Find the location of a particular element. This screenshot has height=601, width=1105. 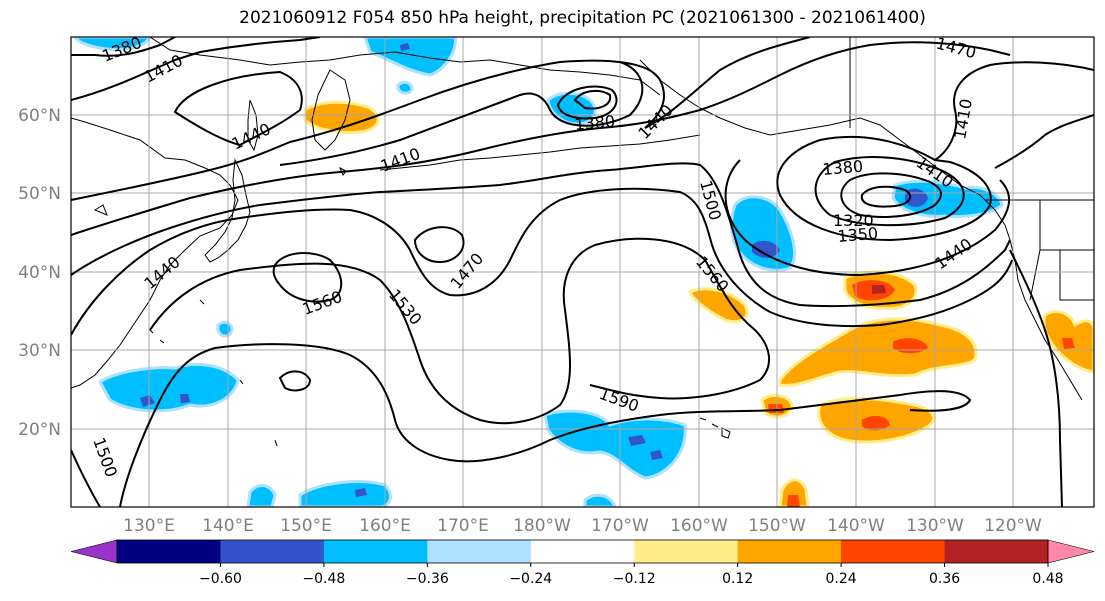

coastline-siberia is located at coordinates (405, 66).